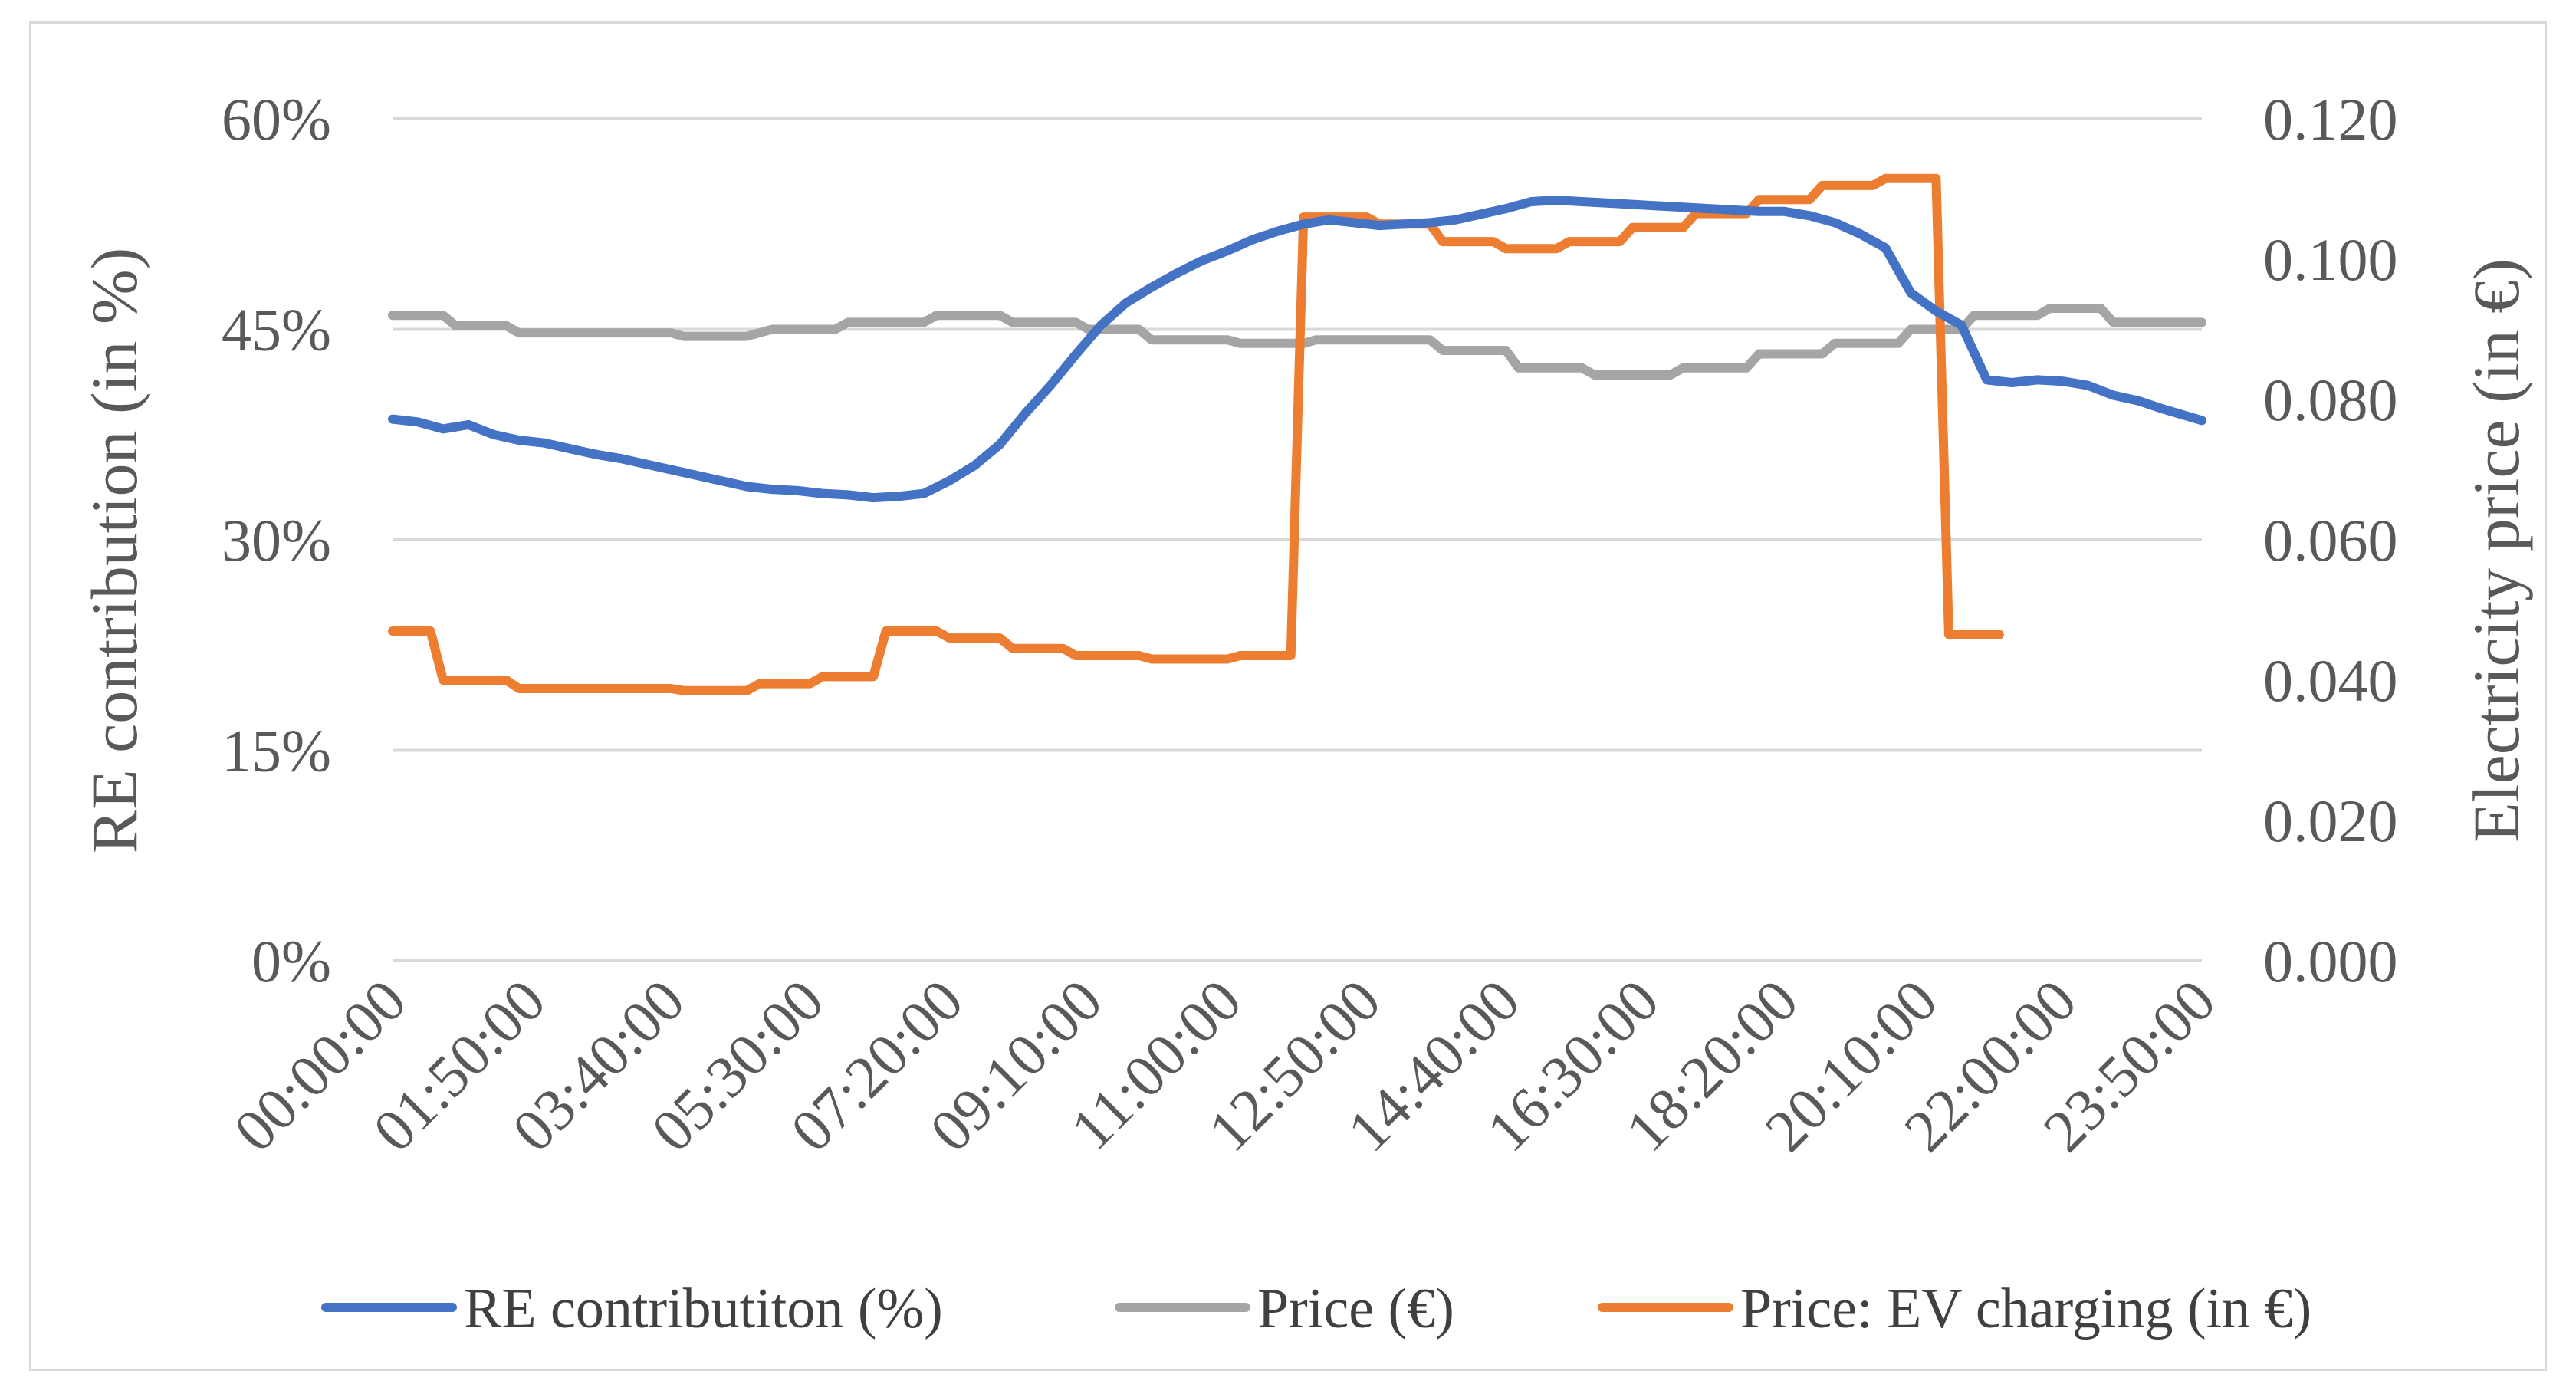 The image size is (2576, 1394). I want to click on y-tick-label-left: 15%, so click(277, 751).